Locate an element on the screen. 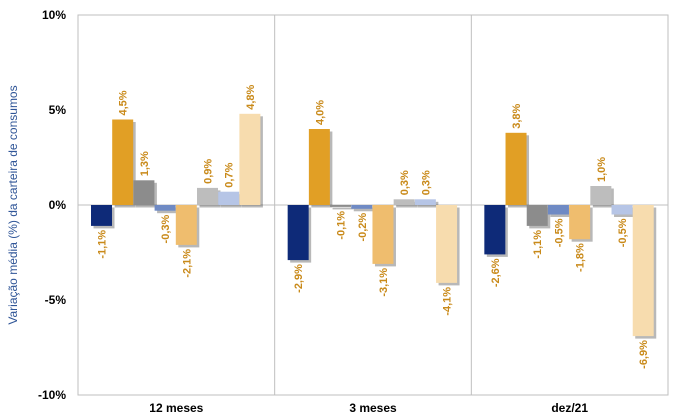 The height and width of the screenshot is (418, 680). data-label: -0,1% is located at coordinates (342, 225).